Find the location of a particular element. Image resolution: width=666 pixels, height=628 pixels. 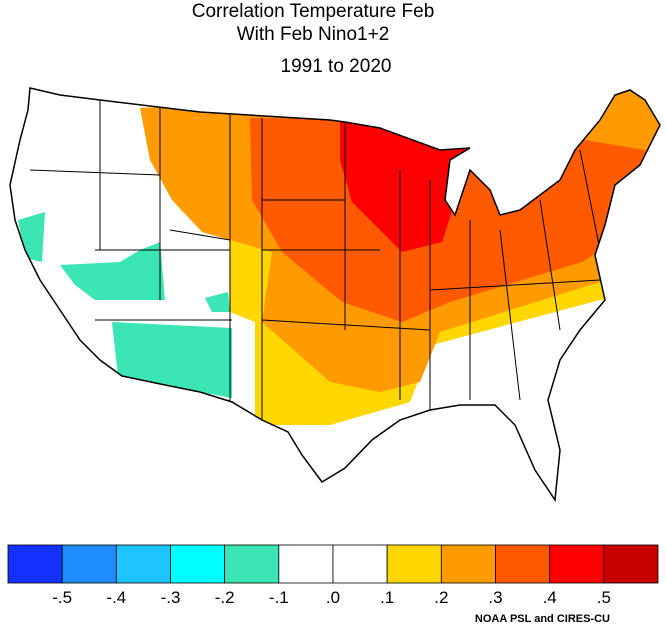

colorbar-label: -.4 is located at coordinates (116, 597).